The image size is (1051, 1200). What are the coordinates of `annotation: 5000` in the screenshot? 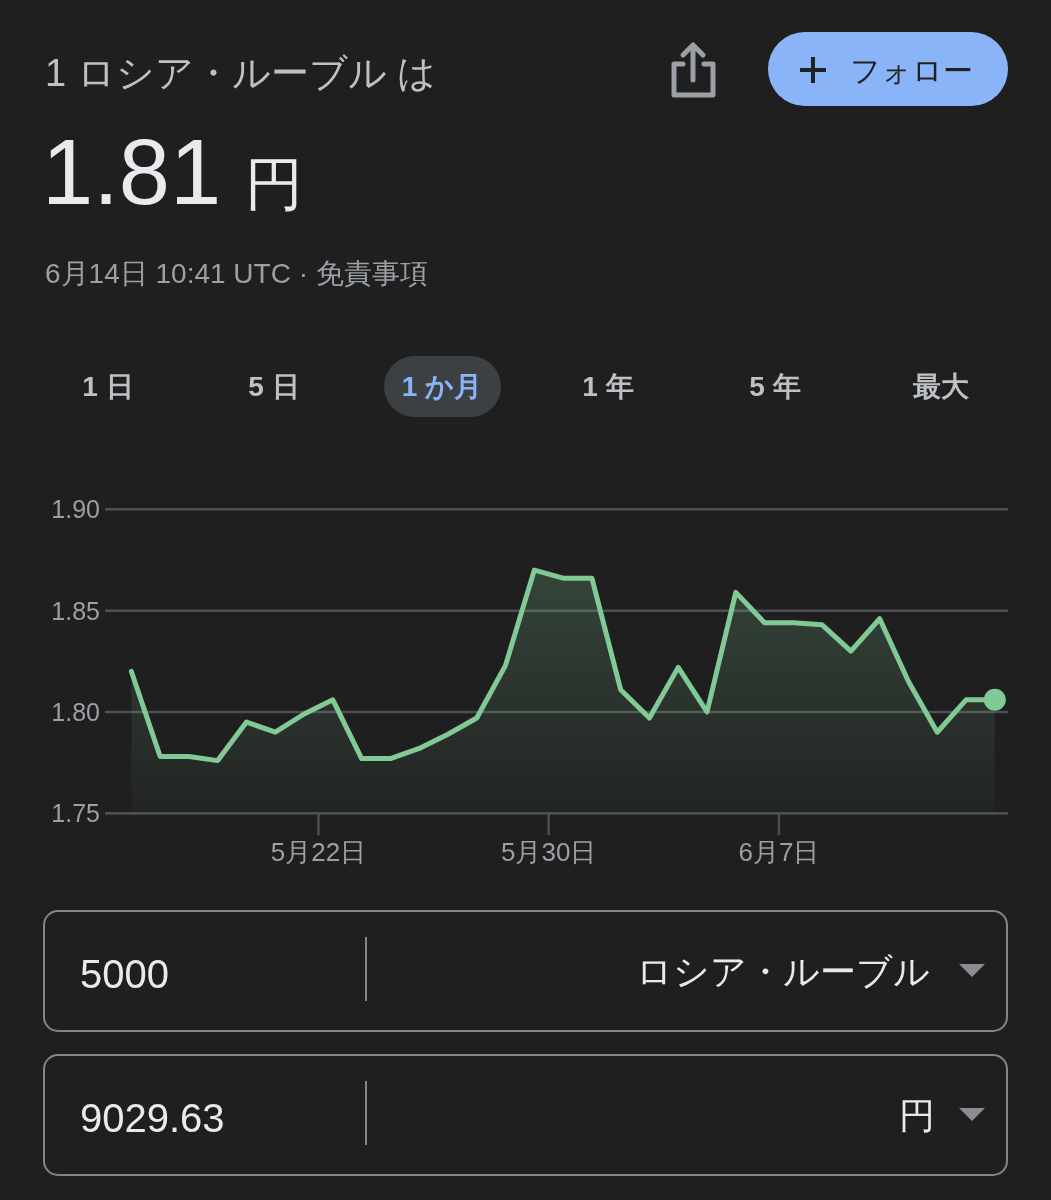 It's located at (124, 974).